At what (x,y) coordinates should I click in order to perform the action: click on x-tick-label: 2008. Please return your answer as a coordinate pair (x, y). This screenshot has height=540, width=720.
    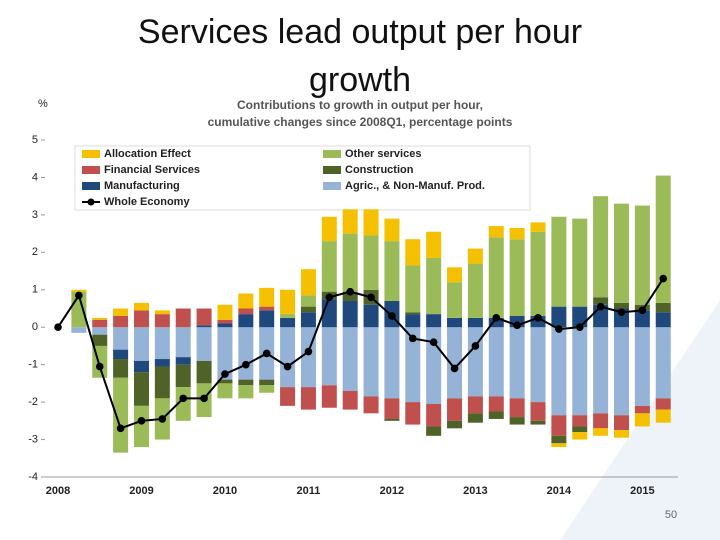
    Looking at the image, I should click on (58, 491).